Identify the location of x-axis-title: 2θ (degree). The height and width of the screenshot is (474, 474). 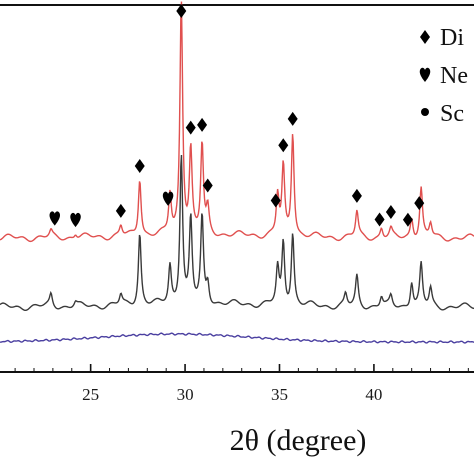
(298, 440).